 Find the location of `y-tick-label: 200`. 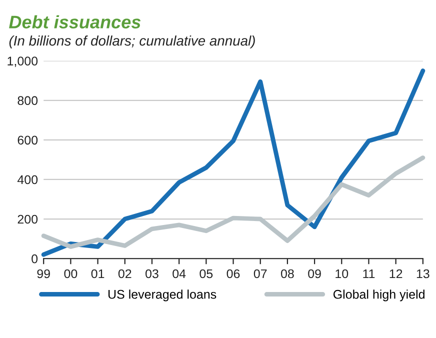

y-tick-label: 200 is located at coordinates (28, 219).